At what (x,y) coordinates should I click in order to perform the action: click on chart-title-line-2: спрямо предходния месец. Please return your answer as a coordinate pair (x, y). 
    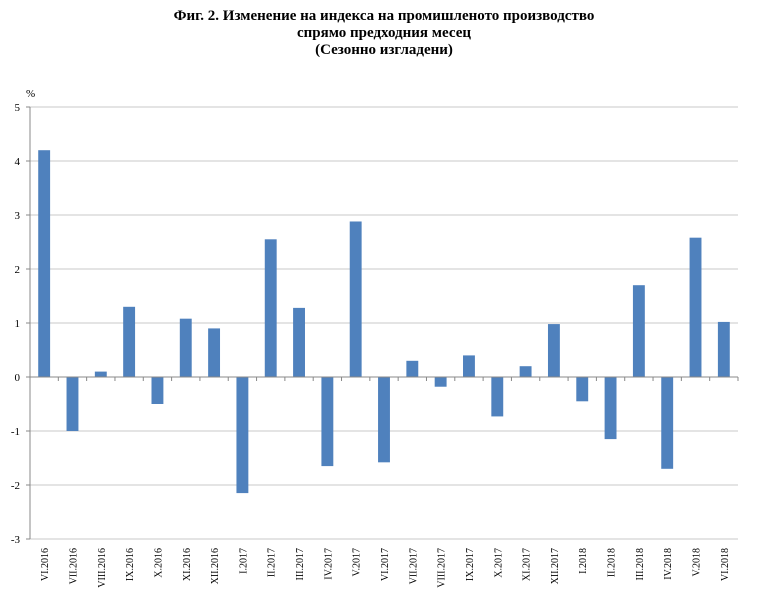
    Looking at the image, I should click on (384, 33).